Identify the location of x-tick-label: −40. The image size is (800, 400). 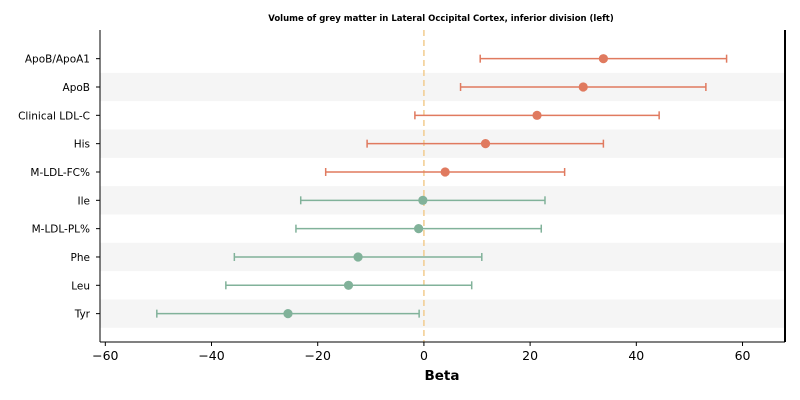
(211, 355).